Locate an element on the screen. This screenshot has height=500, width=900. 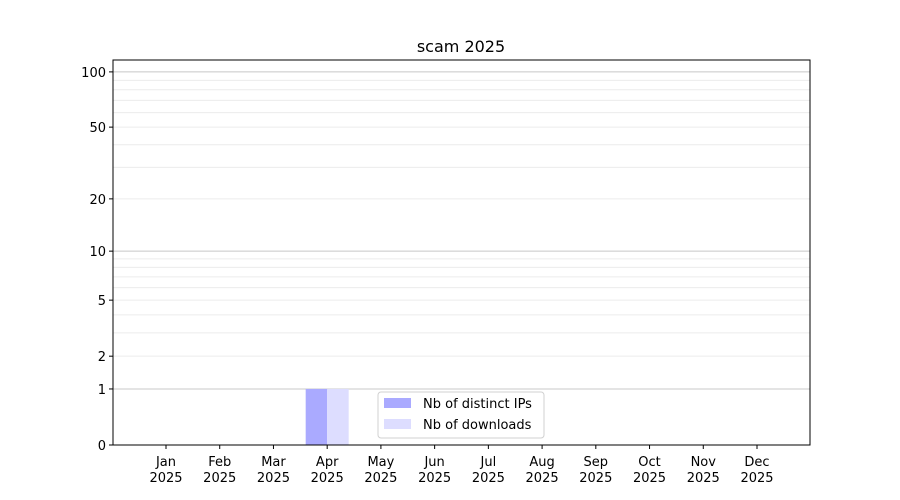
x-tick-label: May is located at coordinates (380, 462).